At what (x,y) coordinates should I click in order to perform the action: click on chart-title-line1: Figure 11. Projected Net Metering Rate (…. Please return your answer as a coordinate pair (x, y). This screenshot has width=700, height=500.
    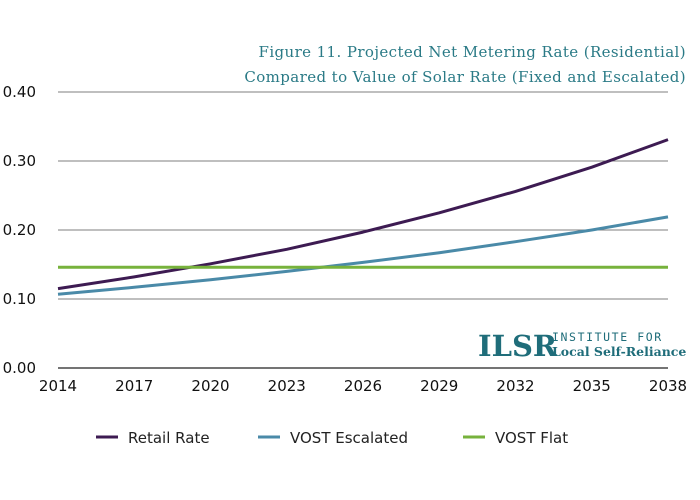
    Looking at the image, I should click on (472, 52).